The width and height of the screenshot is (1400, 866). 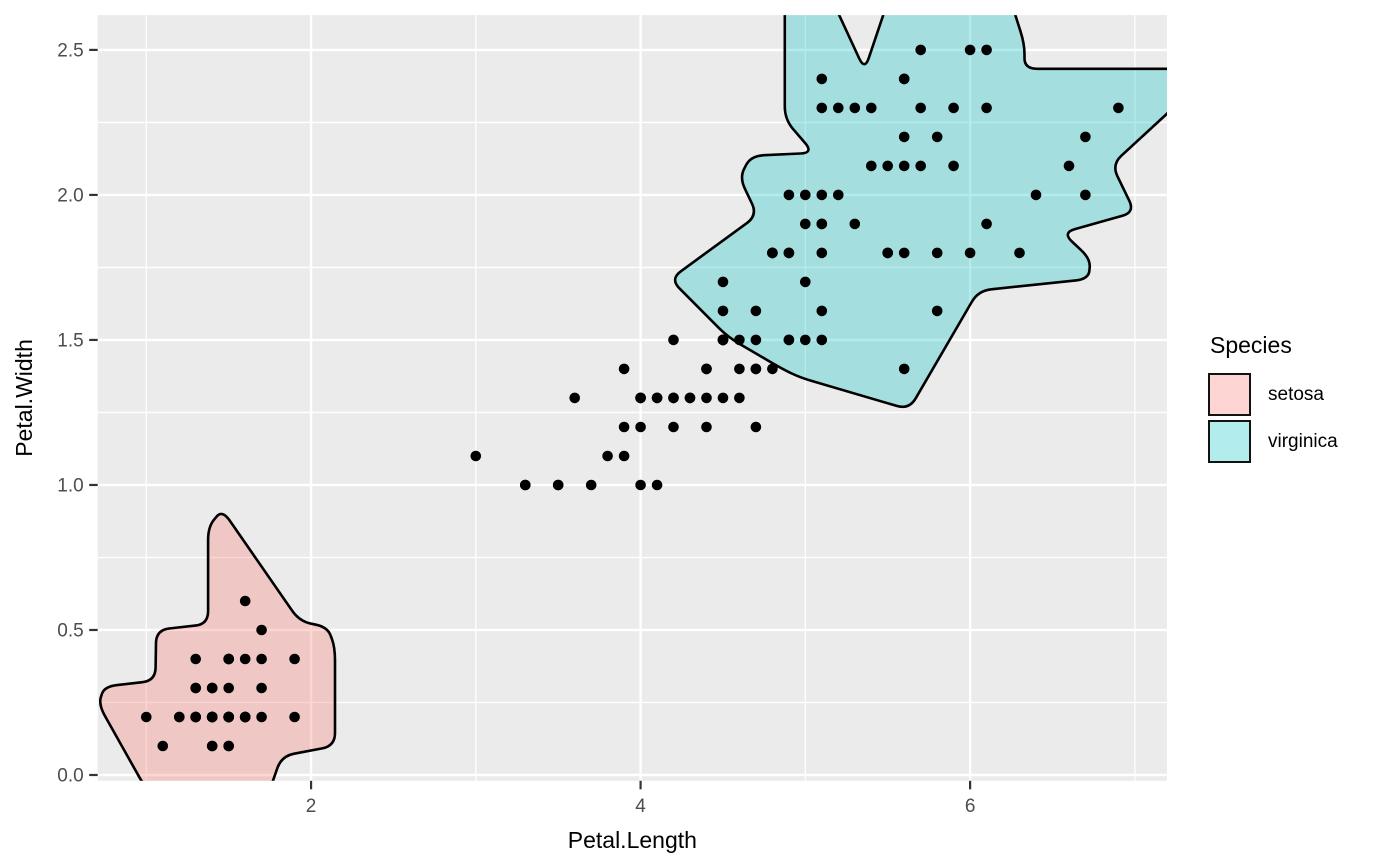 What do you see at coordinates (217, 646) in the screenshot?
I see `setosa-hull-region` at bounding box center [217, 646].